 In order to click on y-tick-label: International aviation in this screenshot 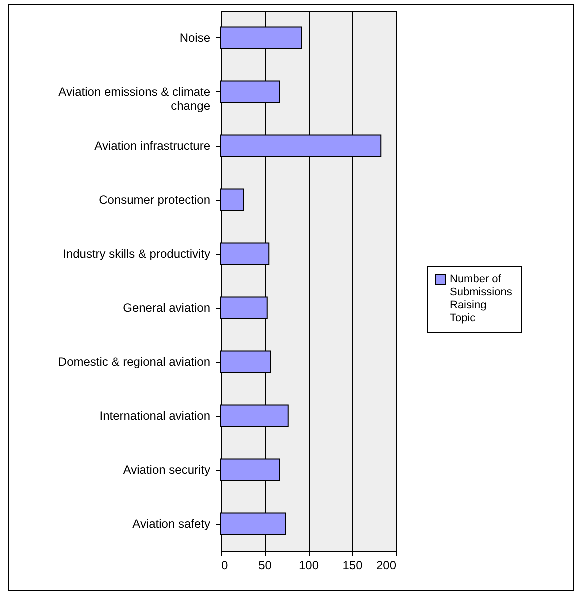, I will do `click(155, 416)`.